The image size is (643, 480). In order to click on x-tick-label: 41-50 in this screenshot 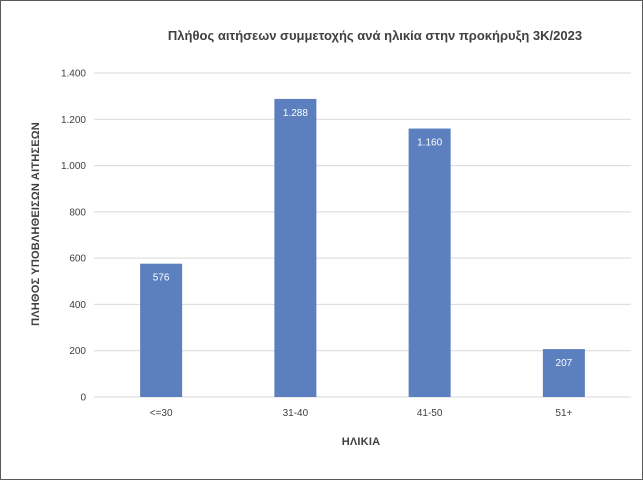, I will do `click(430, 413)`.